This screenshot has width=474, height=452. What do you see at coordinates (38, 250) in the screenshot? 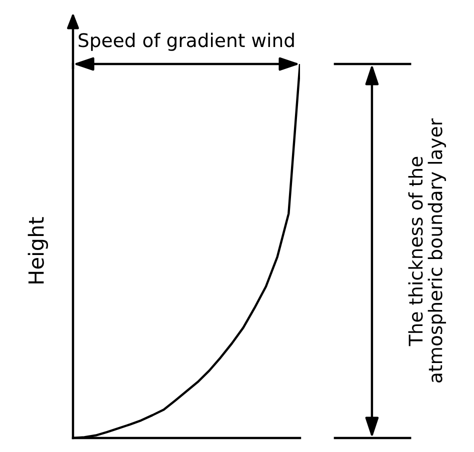
I see `y-axis-title: Height` at bounding box center [38, 250].